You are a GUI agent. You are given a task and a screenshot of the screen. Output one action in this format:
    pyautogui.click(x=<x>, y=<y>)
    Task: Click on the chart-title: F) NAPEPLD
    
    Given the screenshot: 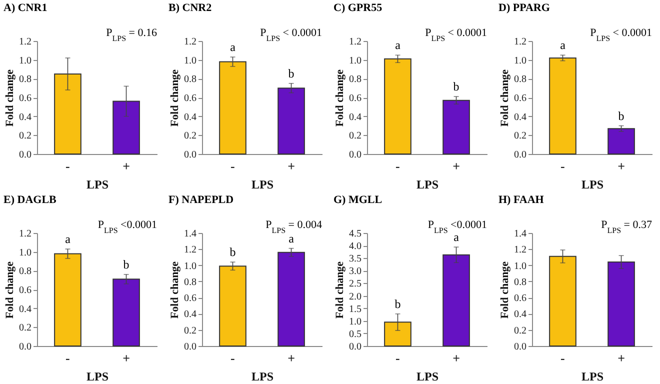 What is the action you would take?
    pyautogui.click(x=201, y=200)
    